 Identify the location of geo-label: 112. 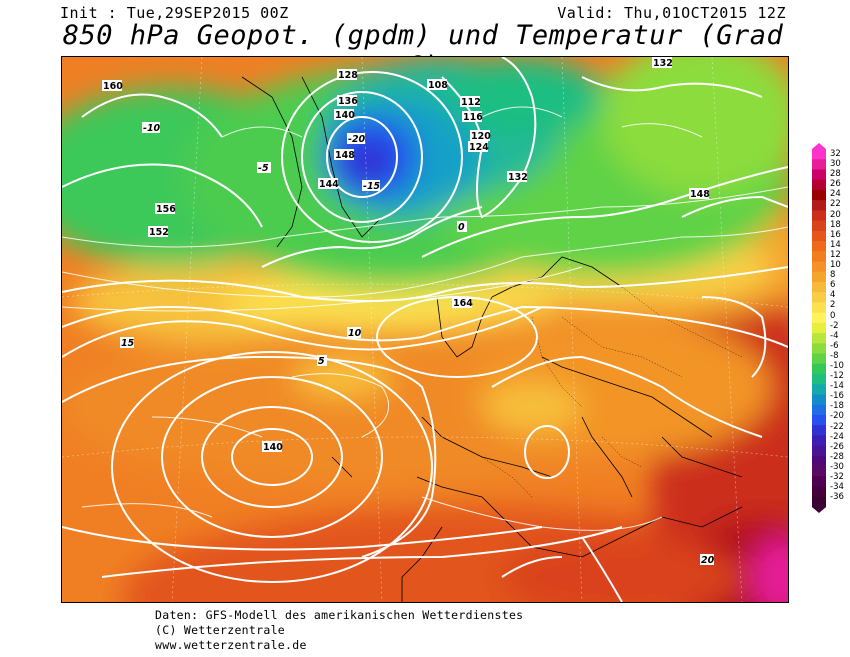
(471, 102).